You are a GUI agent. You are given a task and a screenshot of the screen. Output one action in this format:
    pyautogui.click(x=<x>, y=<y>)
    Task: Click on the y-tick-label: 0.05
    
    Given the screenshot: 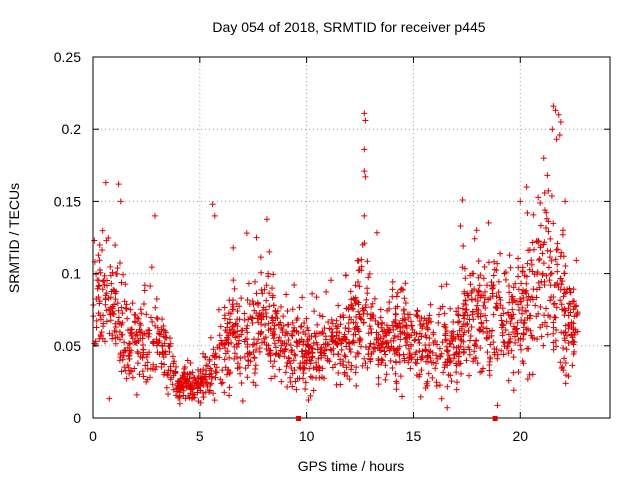 What is the action you would take?
    pyautogui.click(x=67, y=346)
    